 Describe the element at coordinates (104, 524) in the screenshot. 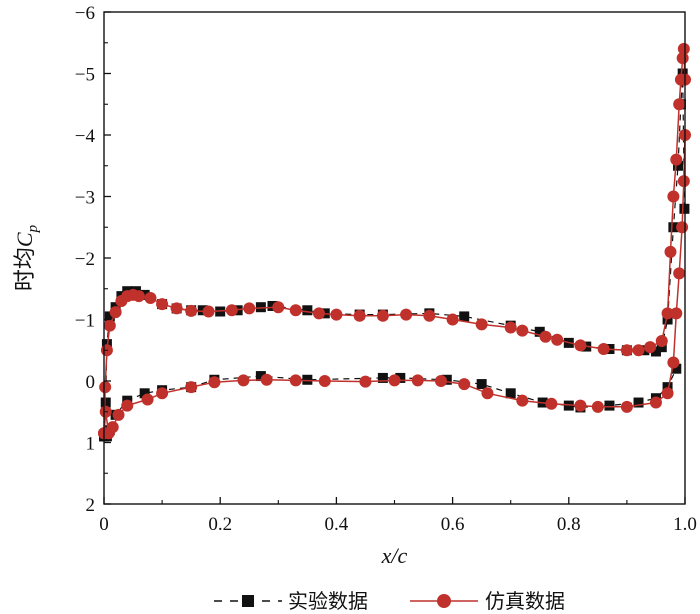

I see `x-tick-label: 0` at that location.